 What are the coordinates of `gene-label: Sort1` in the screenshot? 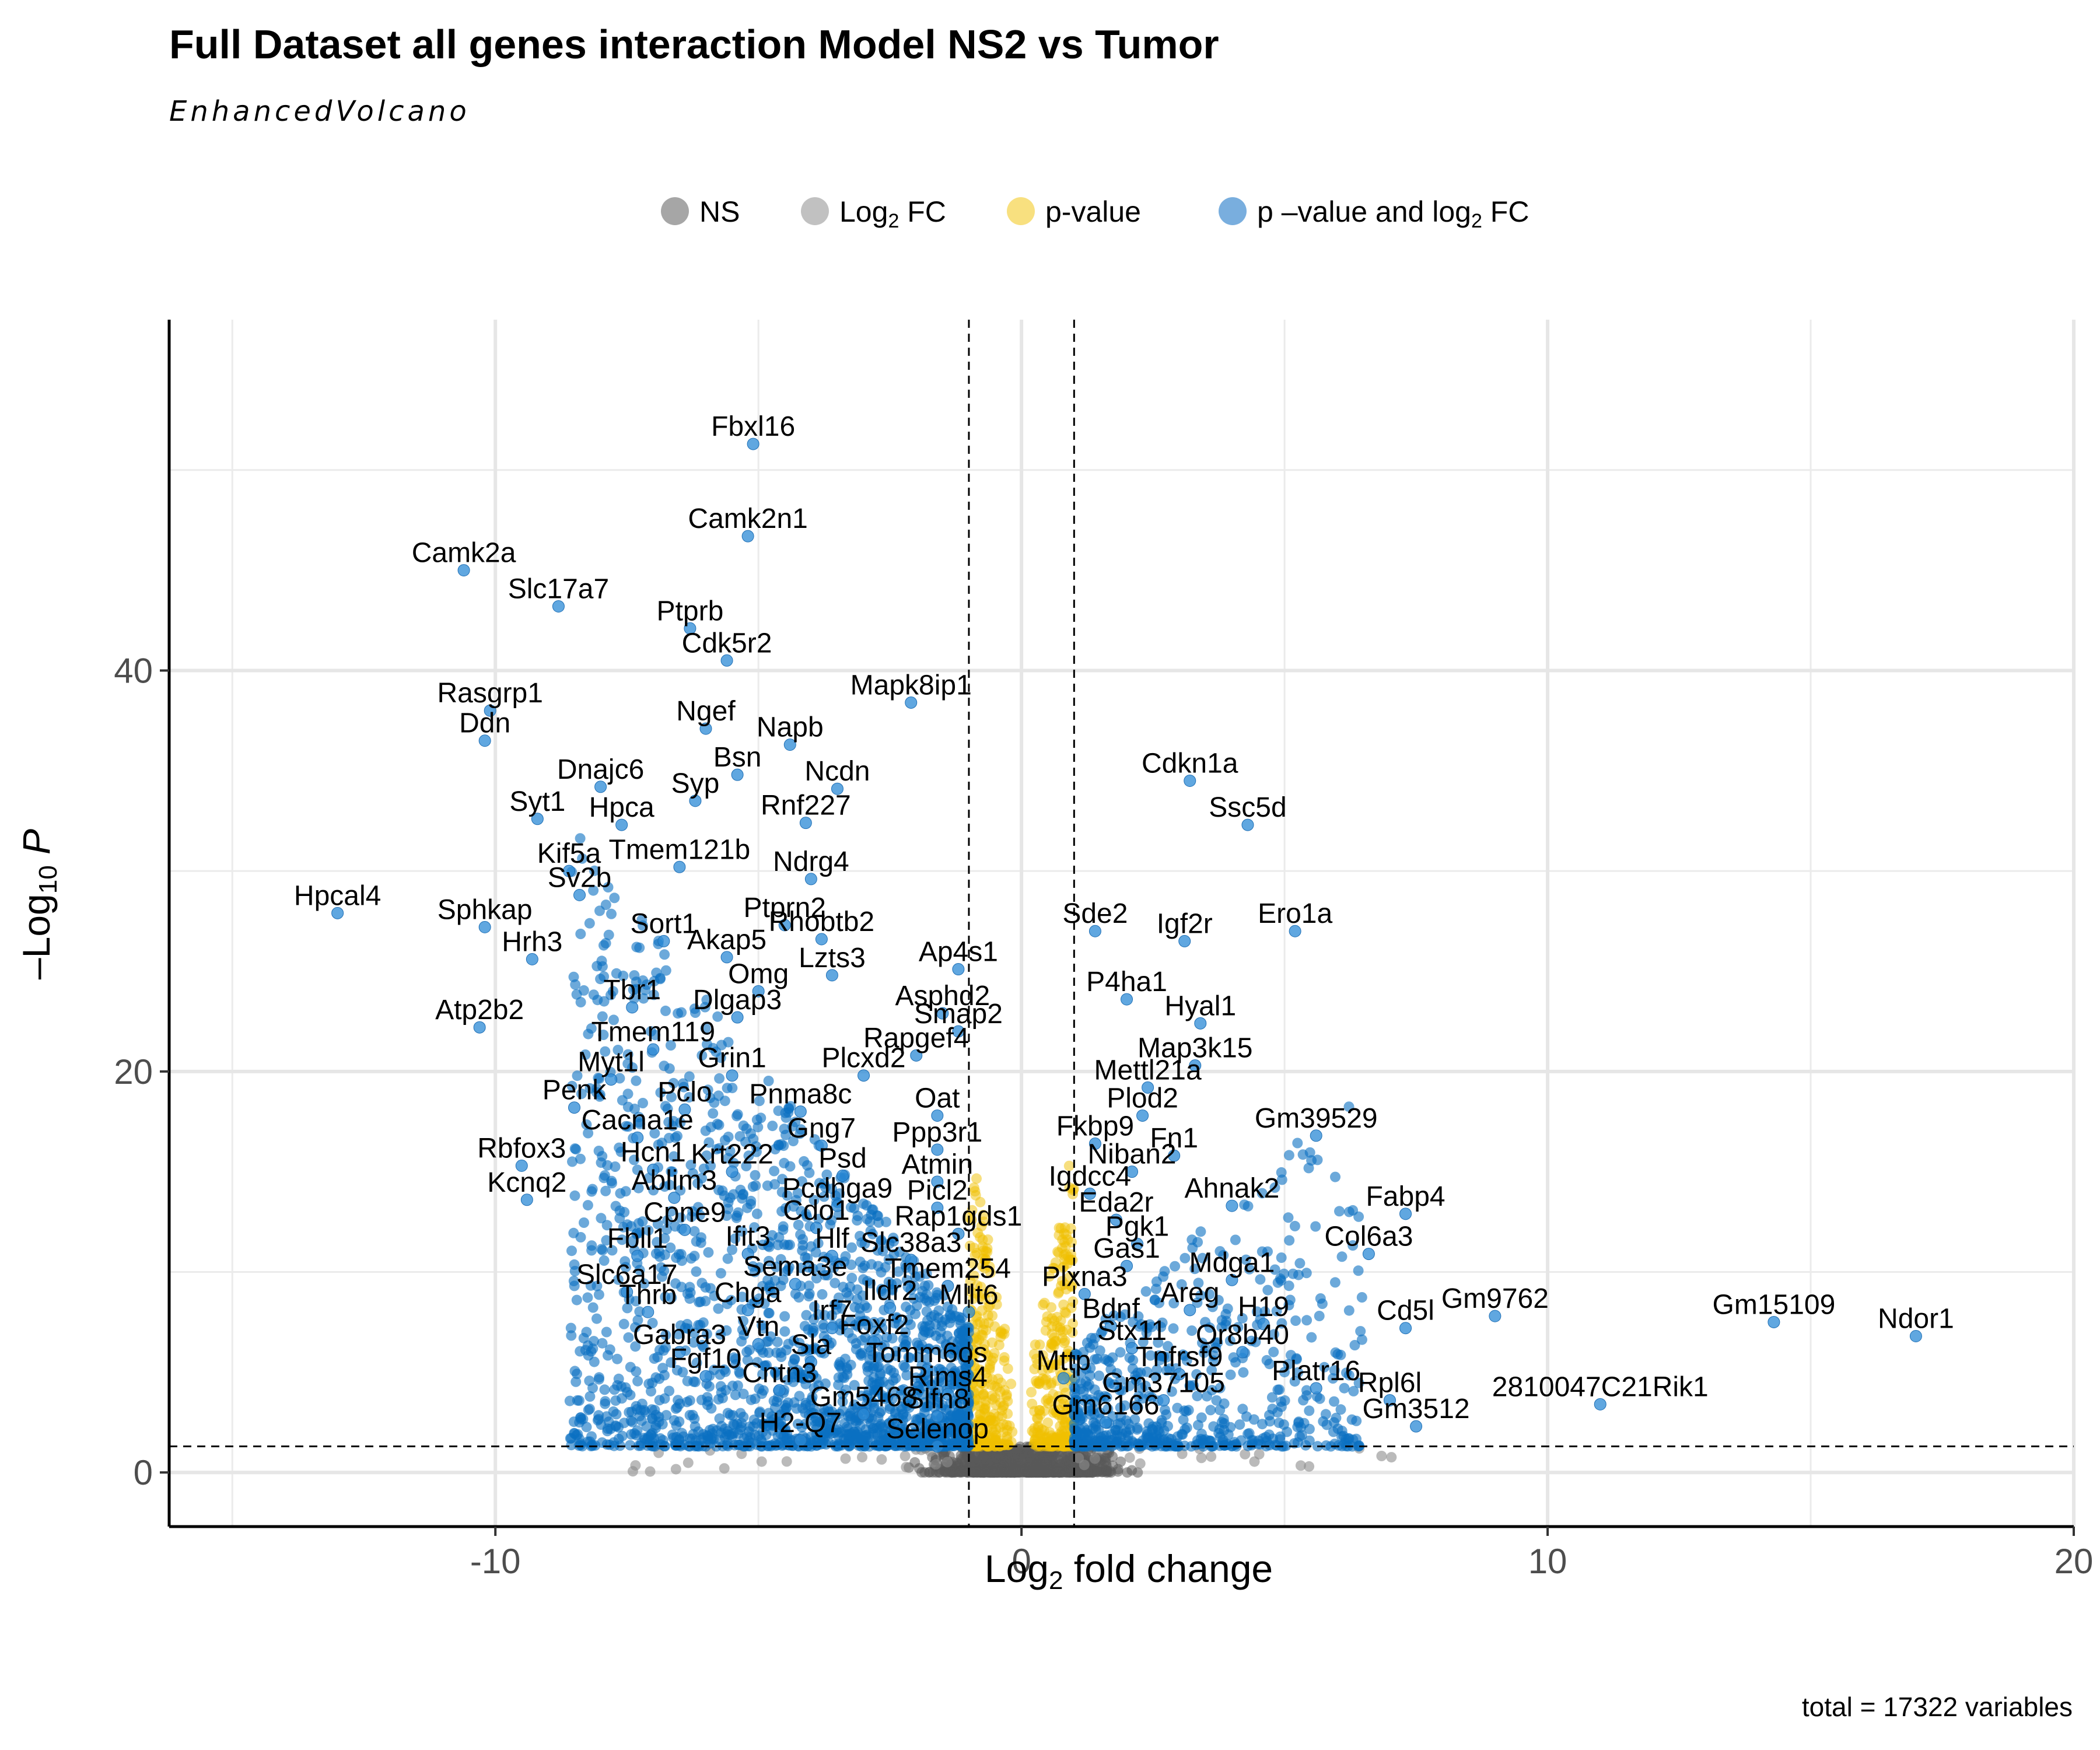 It's located at (663, 923).